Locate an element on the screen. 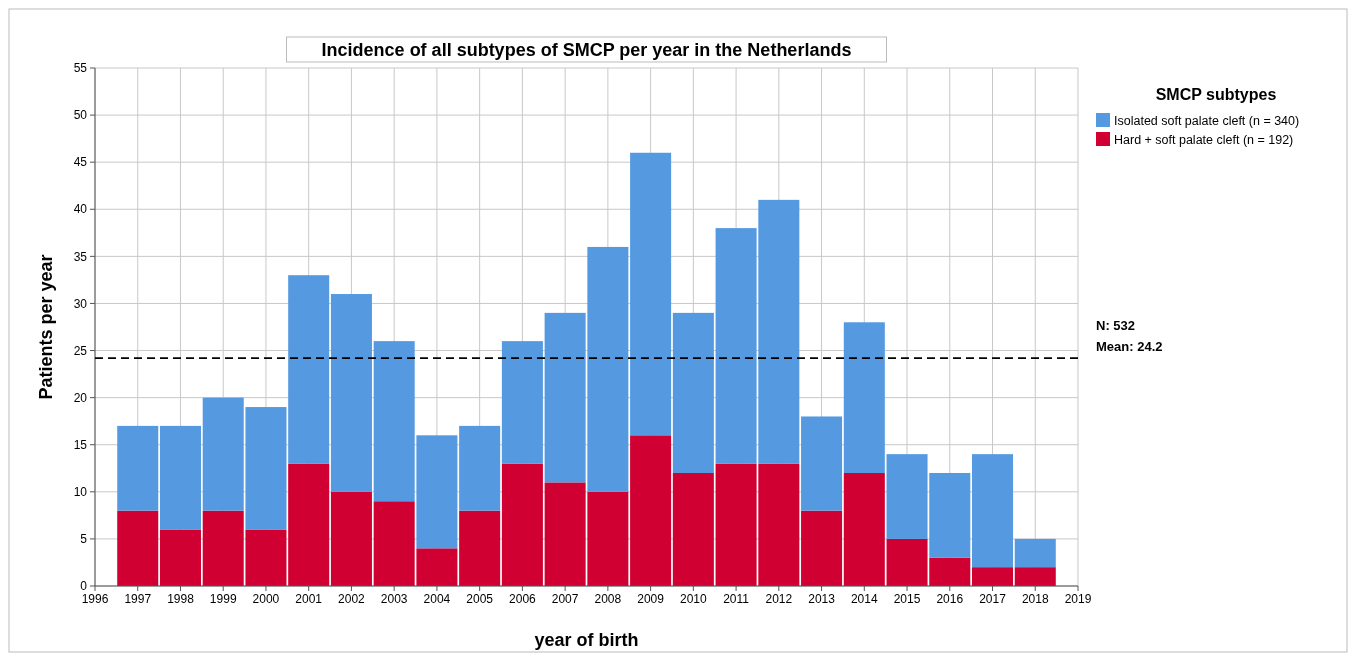 This screenshot has height=653, width=1348. y-tick-label: 20 is located at coordinates (80, 397).